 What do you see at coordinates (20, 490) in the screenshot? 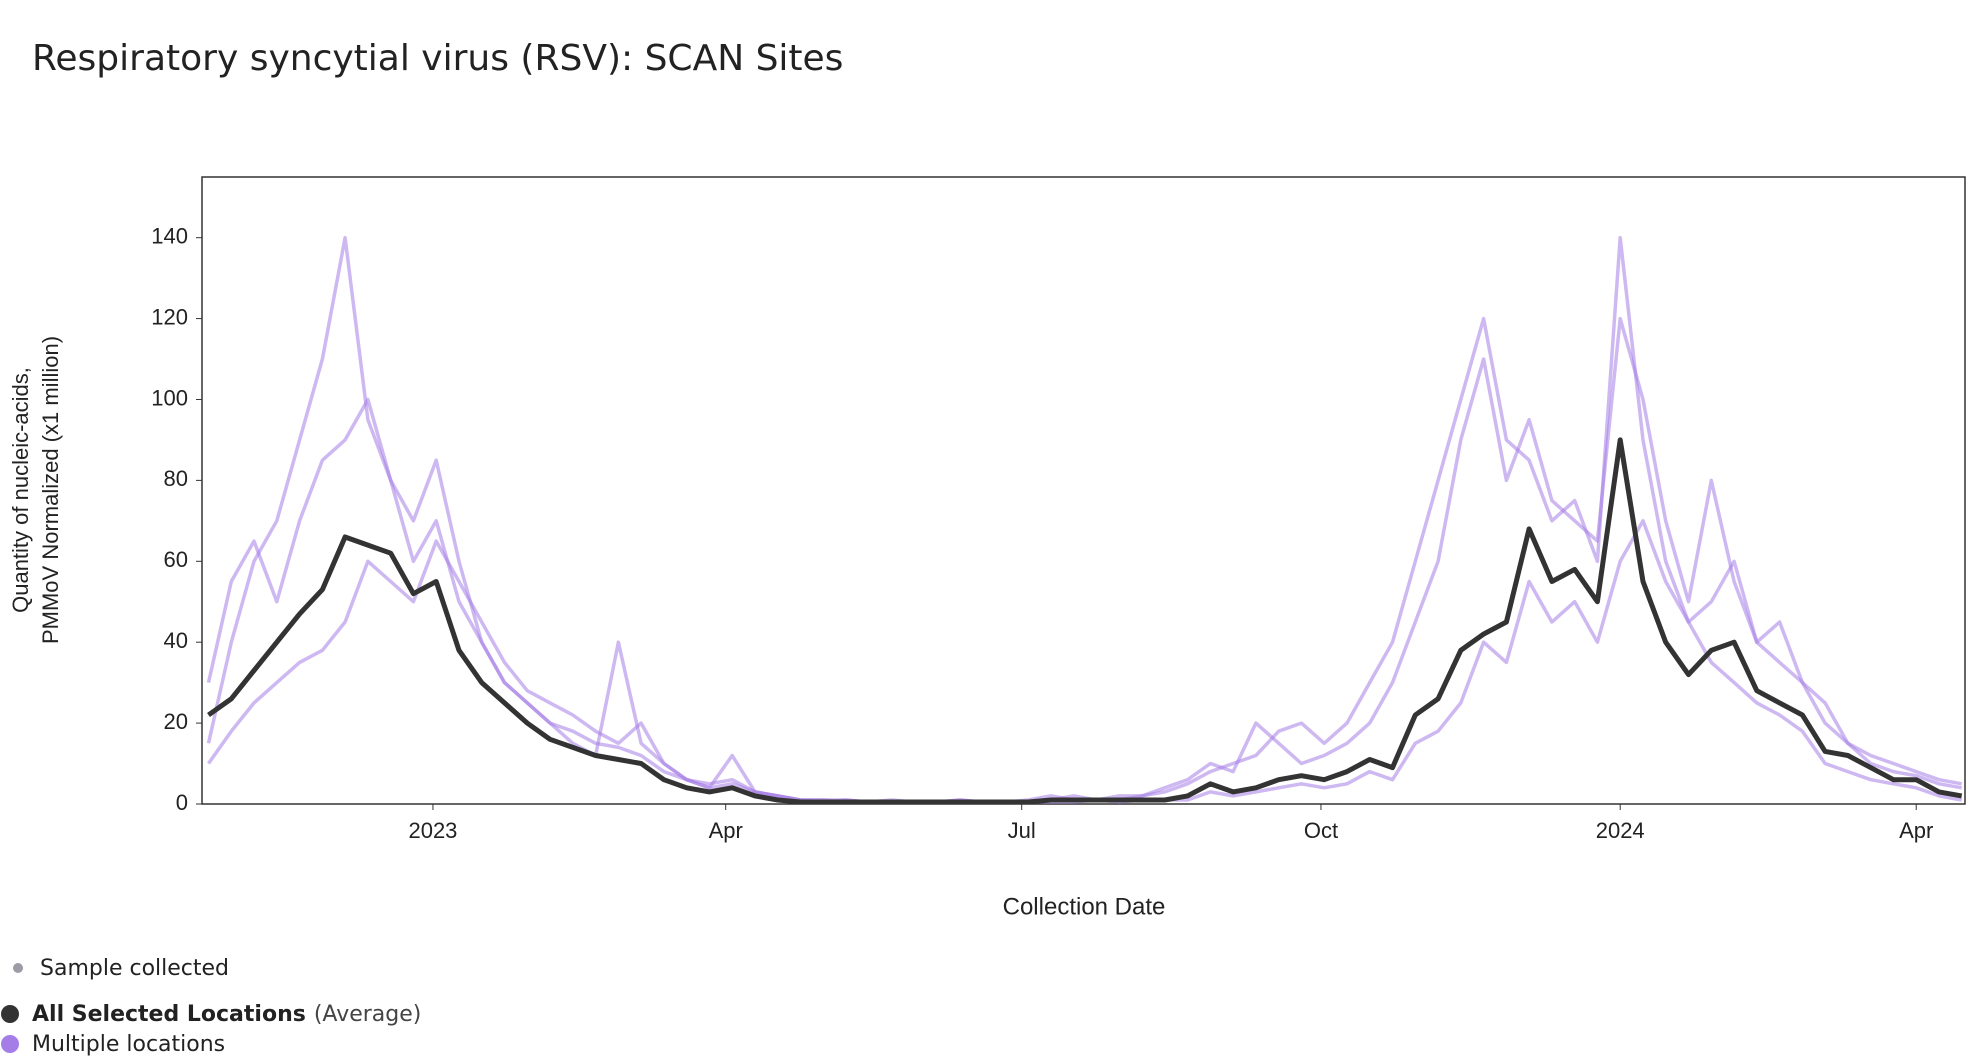
I see `y-label-line: Quantity of nucleic-acids,` at bounding box center [20, 490].